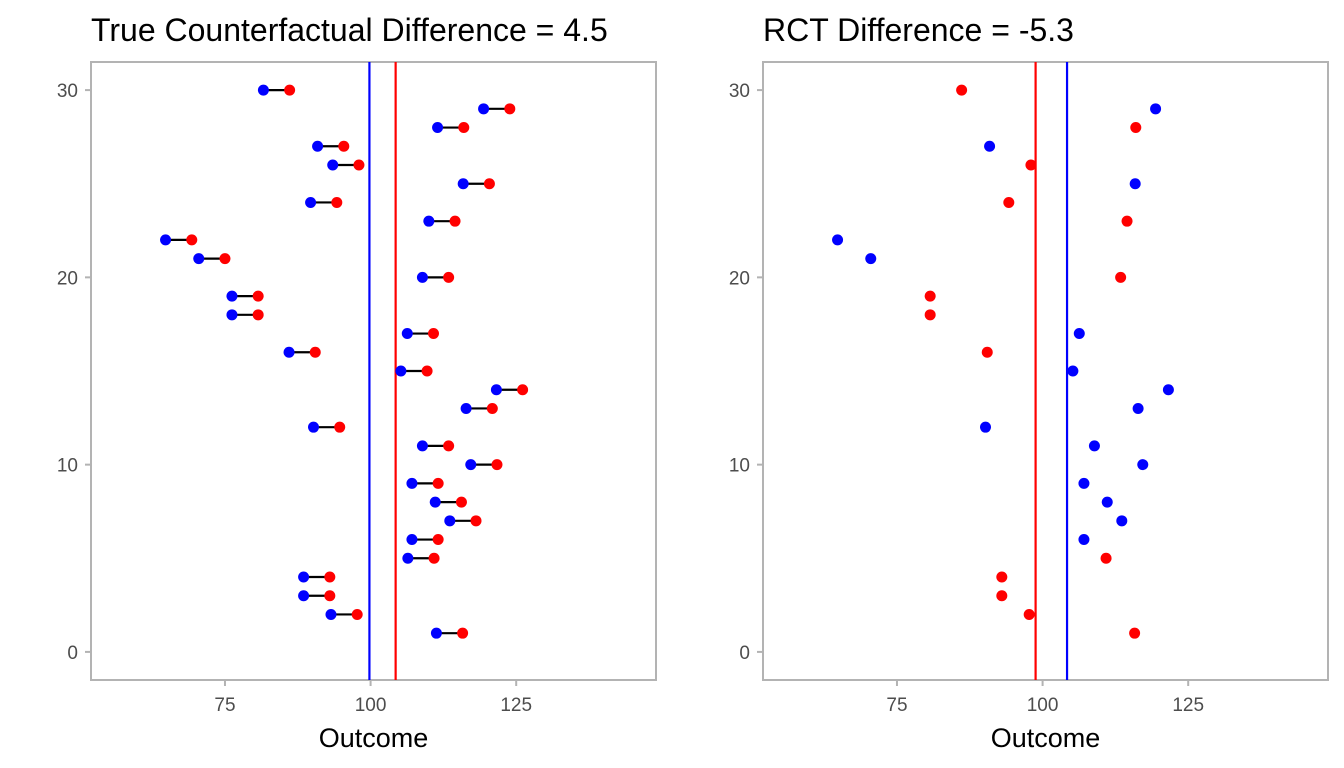 The width and height of the screenshot is (1344, 768). I want to click on chart-title-1: True Counterfactual Difference = 4.5, so click(349, 30).